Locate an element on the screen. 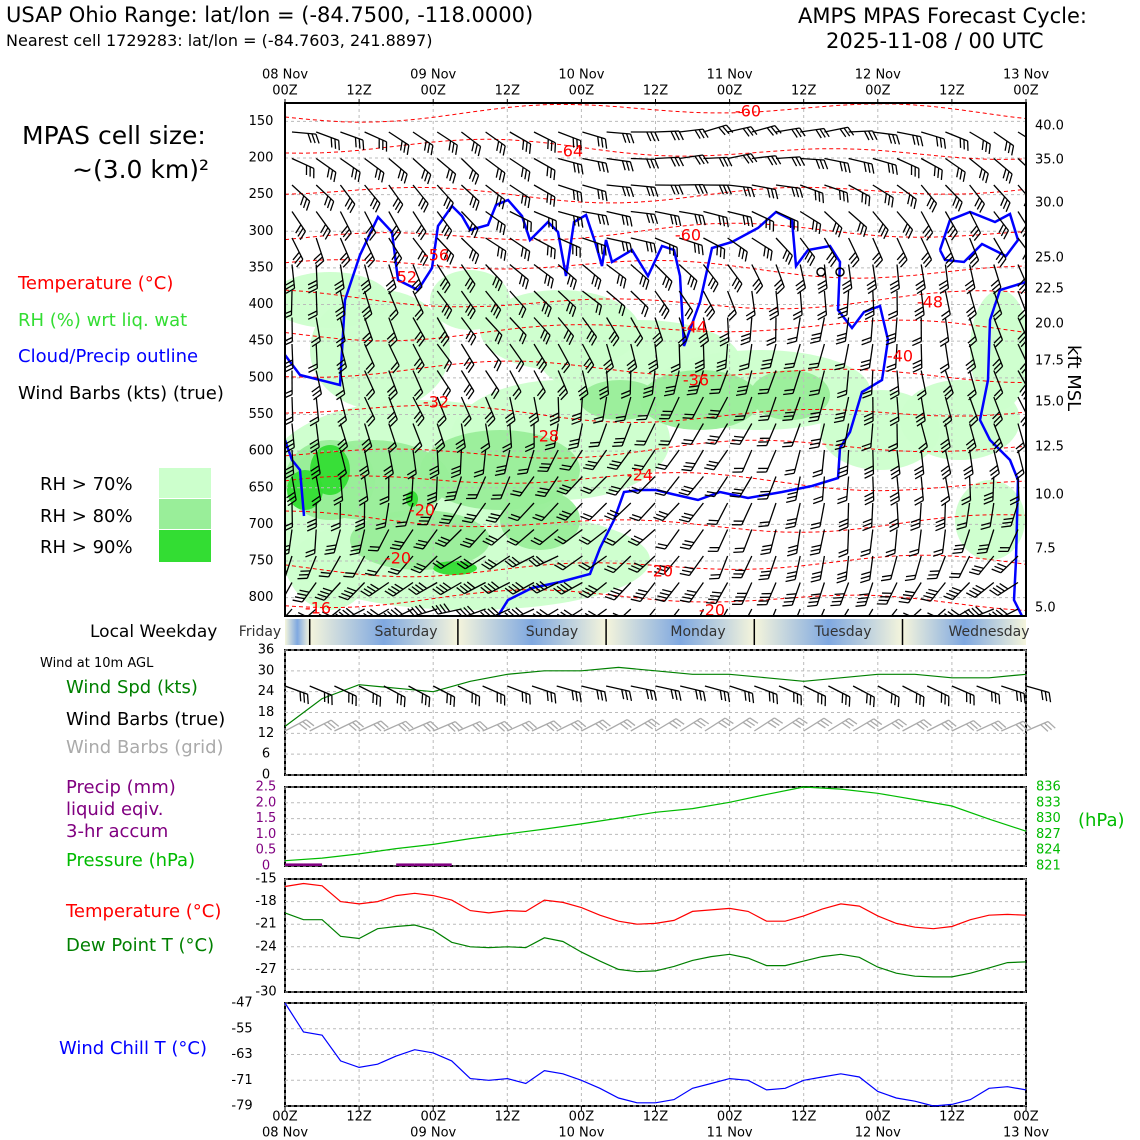 Image resolution: width=1140 pixels, height=1140 pixels. weekday-label: Local Weekday is located at coordinates (154, 632).